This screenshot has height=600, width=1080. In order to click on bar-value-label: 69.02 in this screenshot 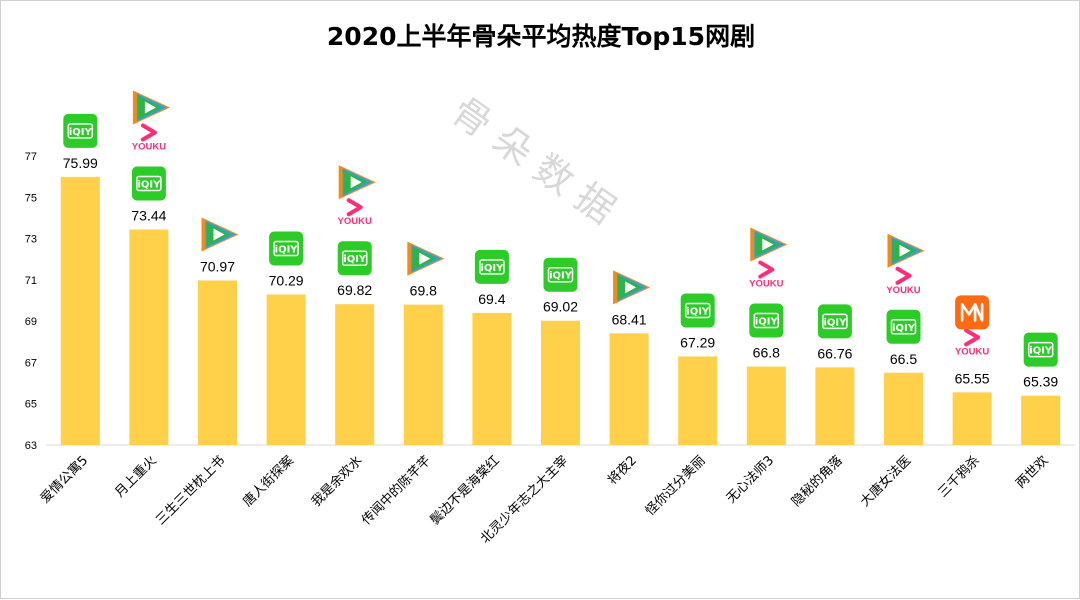, I will do `click(560, 307)`.